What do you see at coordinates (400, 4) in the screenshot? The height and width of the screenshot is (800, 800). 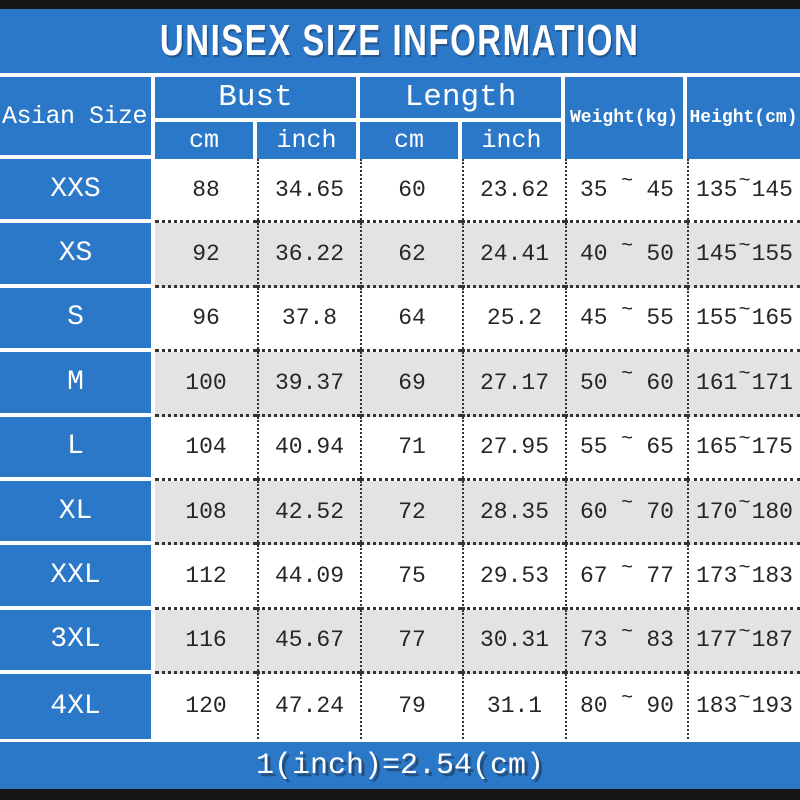 I see `top-black-bar` at bounding box center [400, 4].